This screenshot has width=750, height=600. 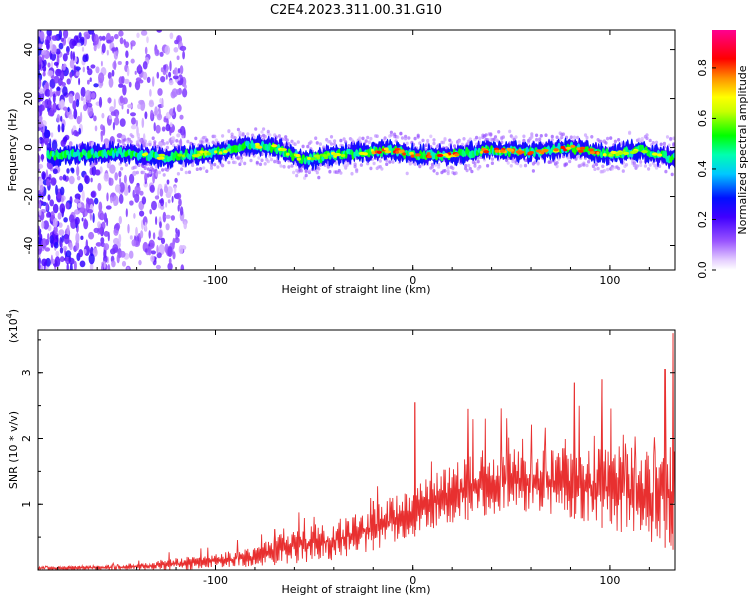 I want to click on snr-y-tick-label: 1, so click(x=26, y=504).